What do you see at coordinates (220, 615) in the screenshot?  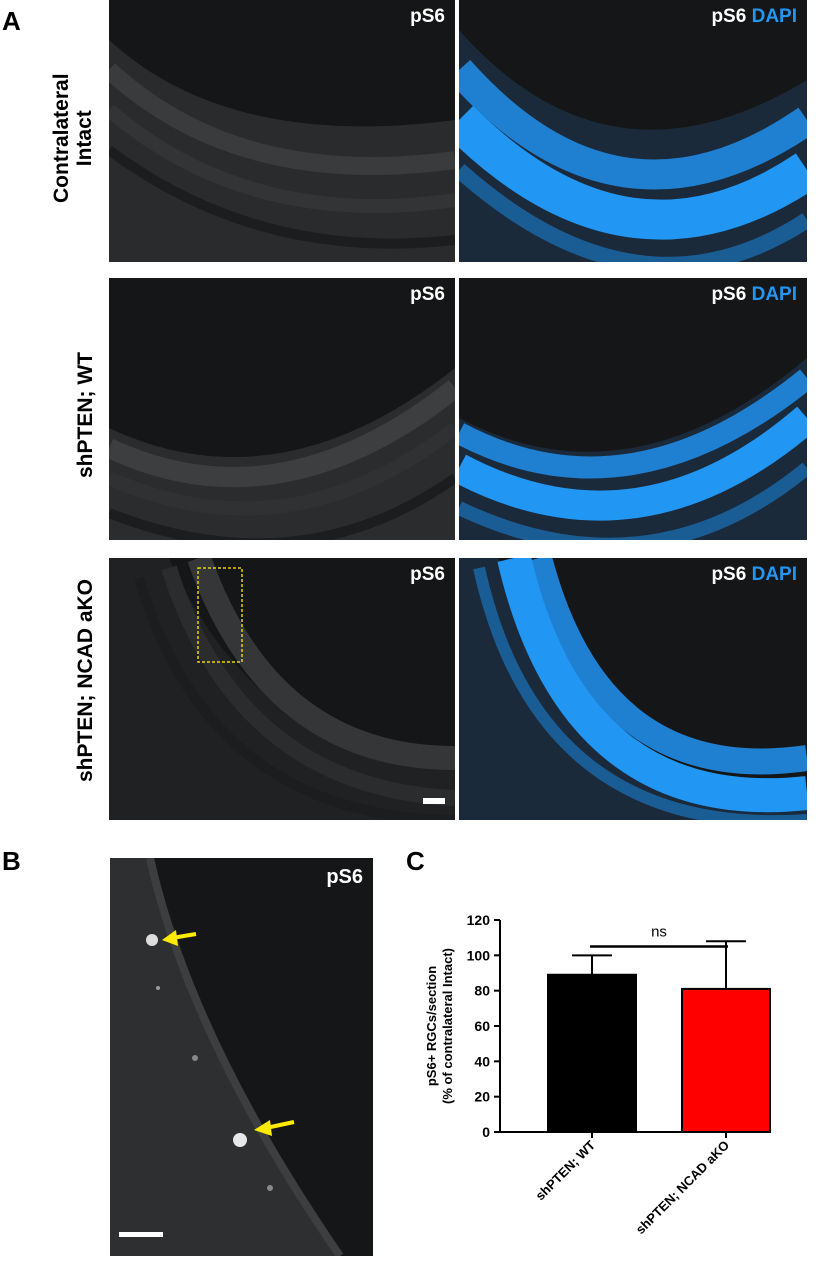 I see `inset-box` at bounding box center [220, 615].